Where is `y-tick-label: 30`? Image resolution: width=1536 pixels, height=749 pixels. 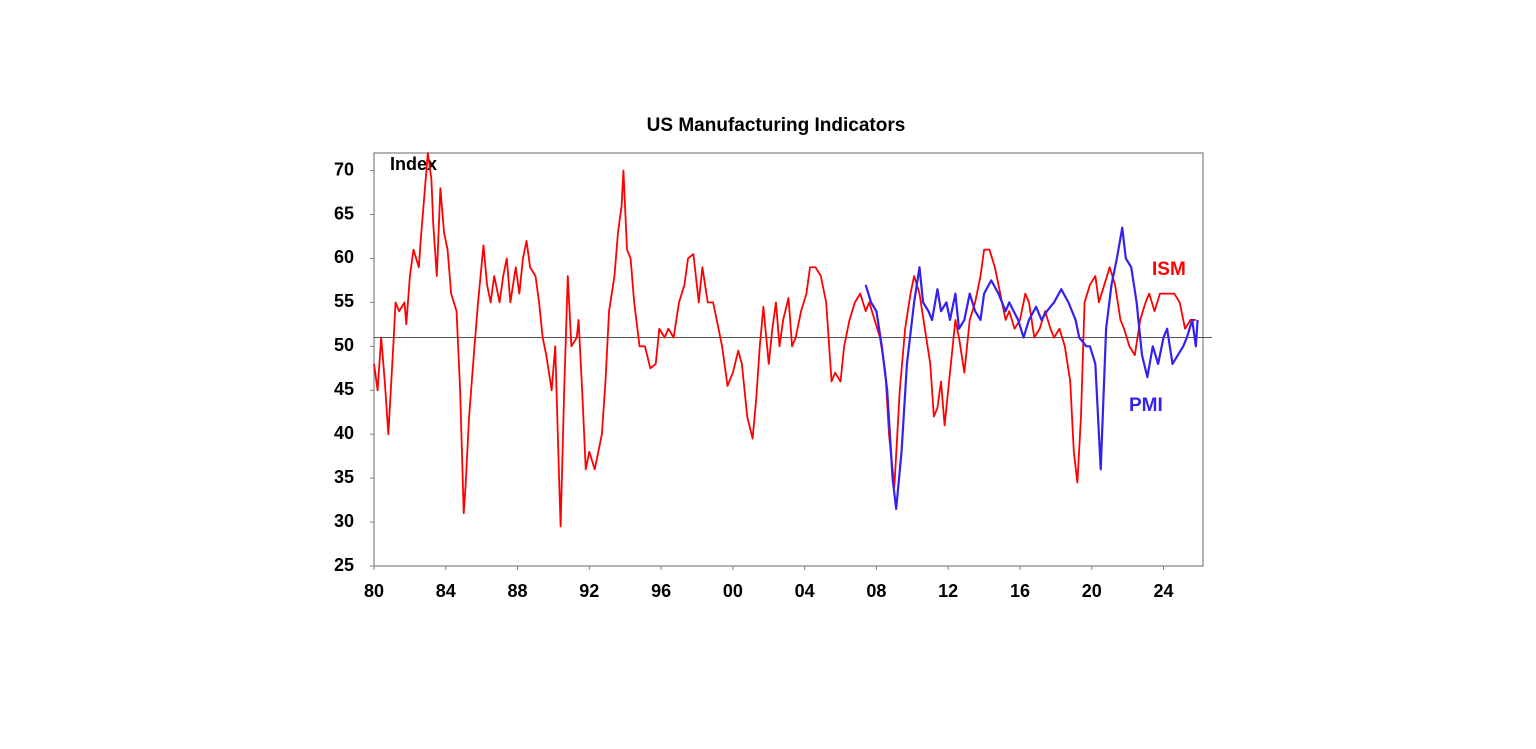
y-tick-label: 30 is located at coordinates (344, 521).